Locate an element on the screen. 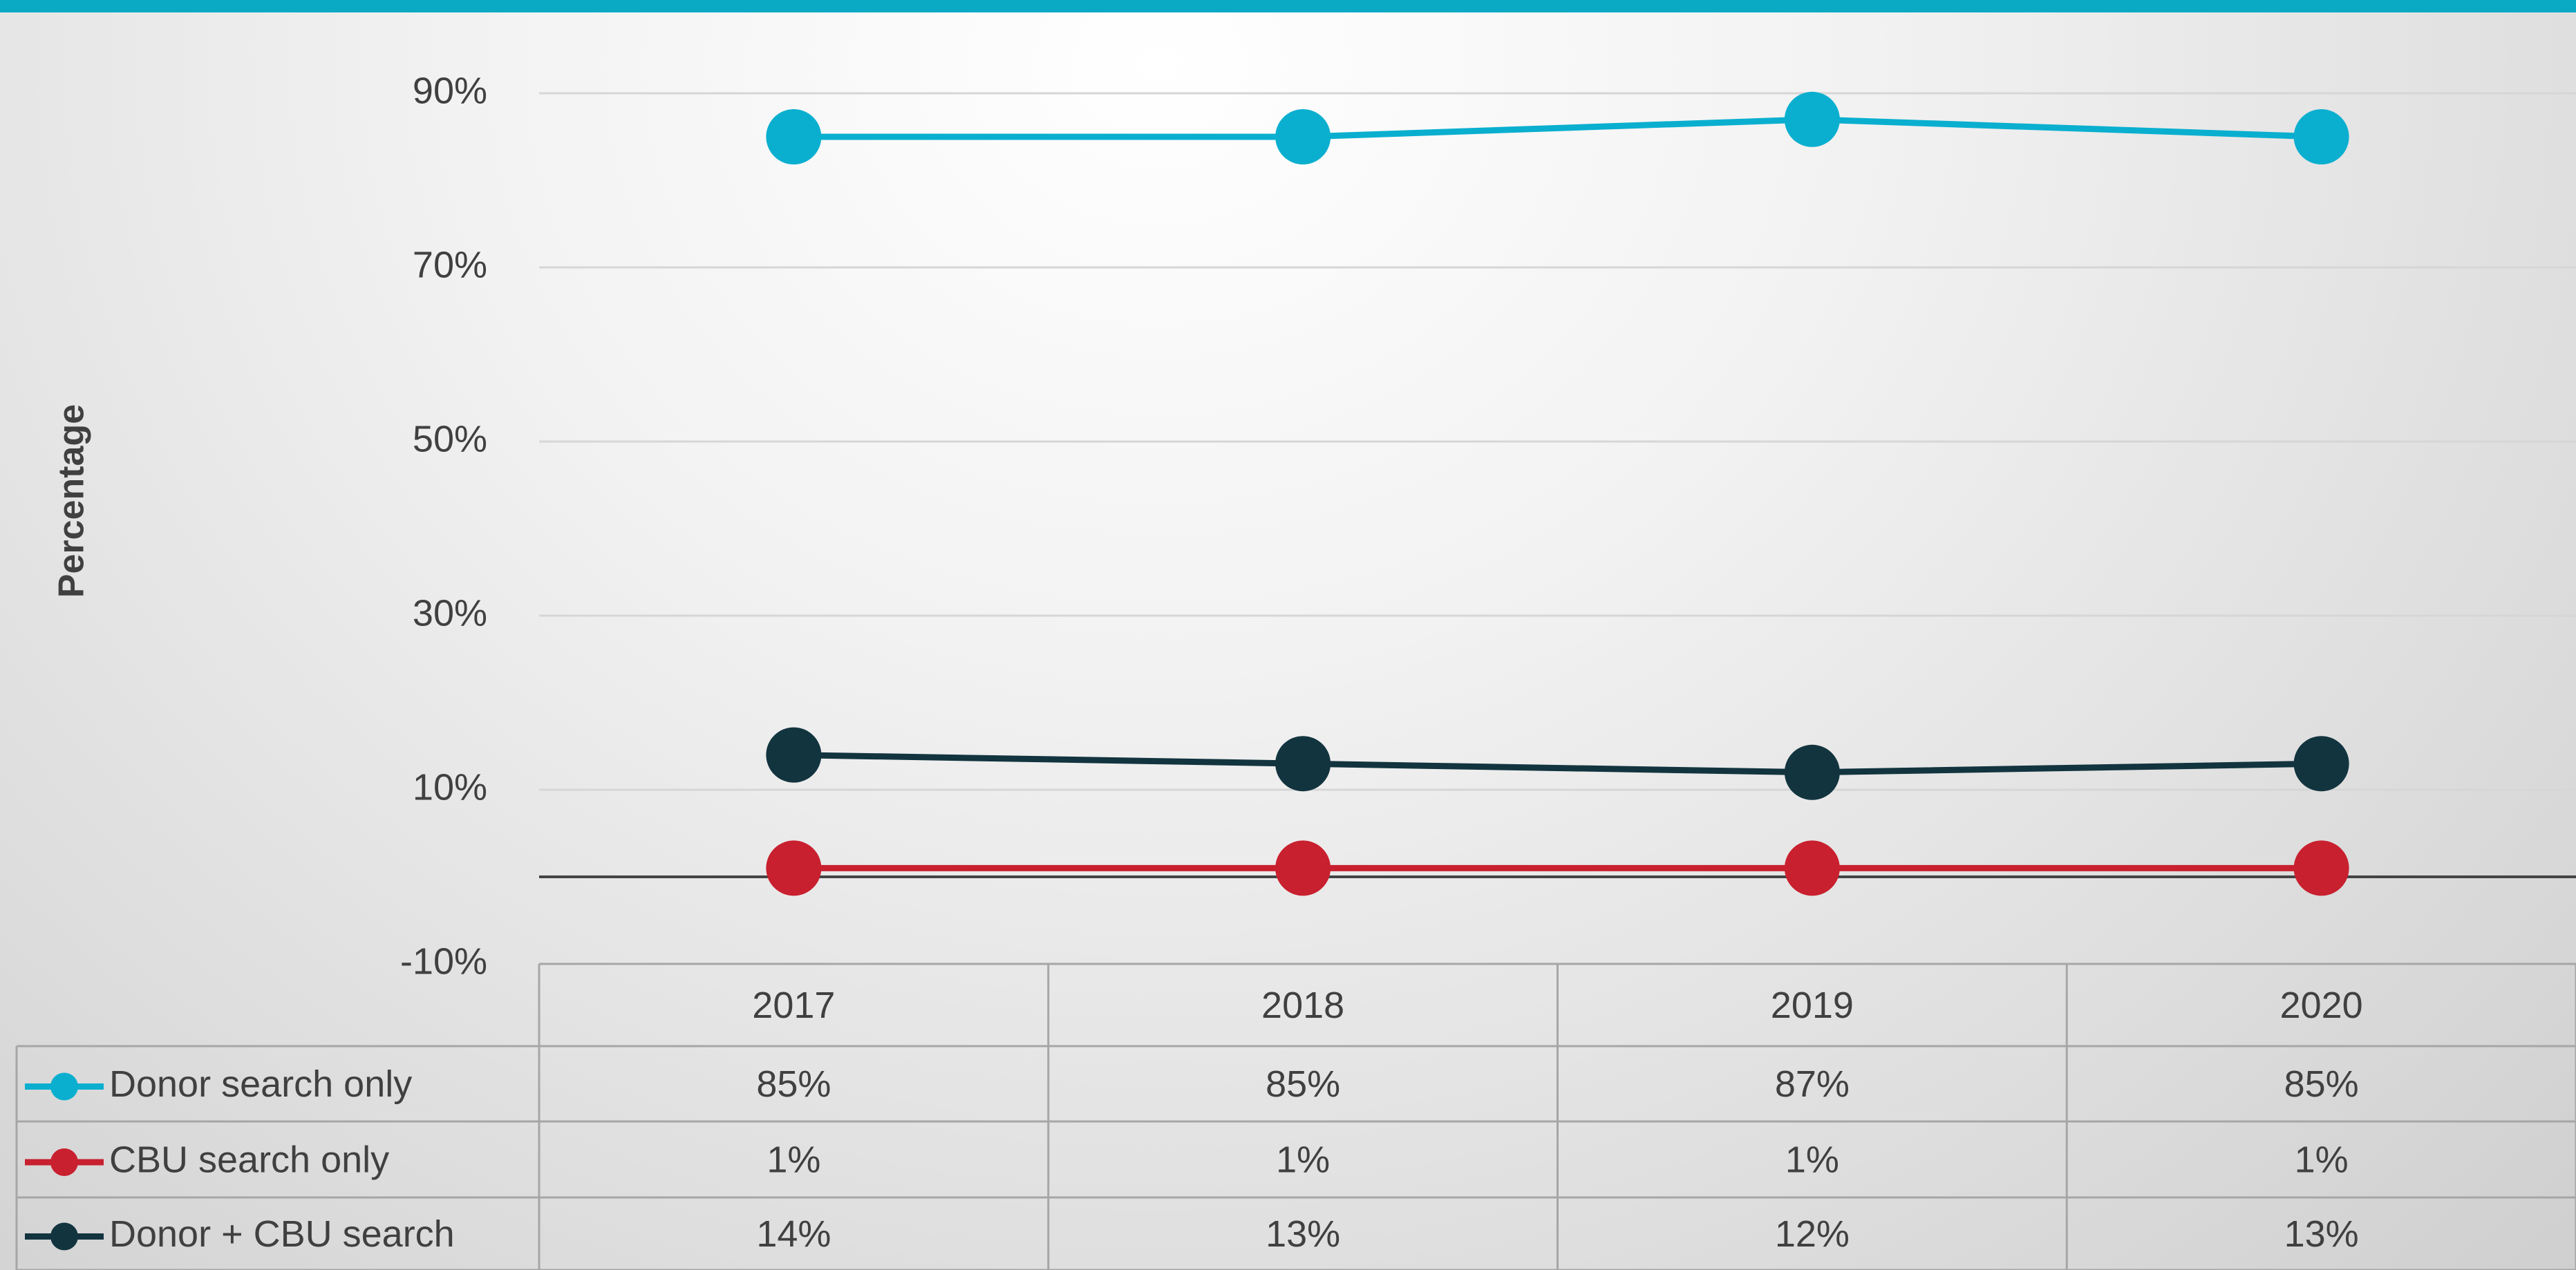  y-tick-label: 50% is located at coordinates (450, 439).